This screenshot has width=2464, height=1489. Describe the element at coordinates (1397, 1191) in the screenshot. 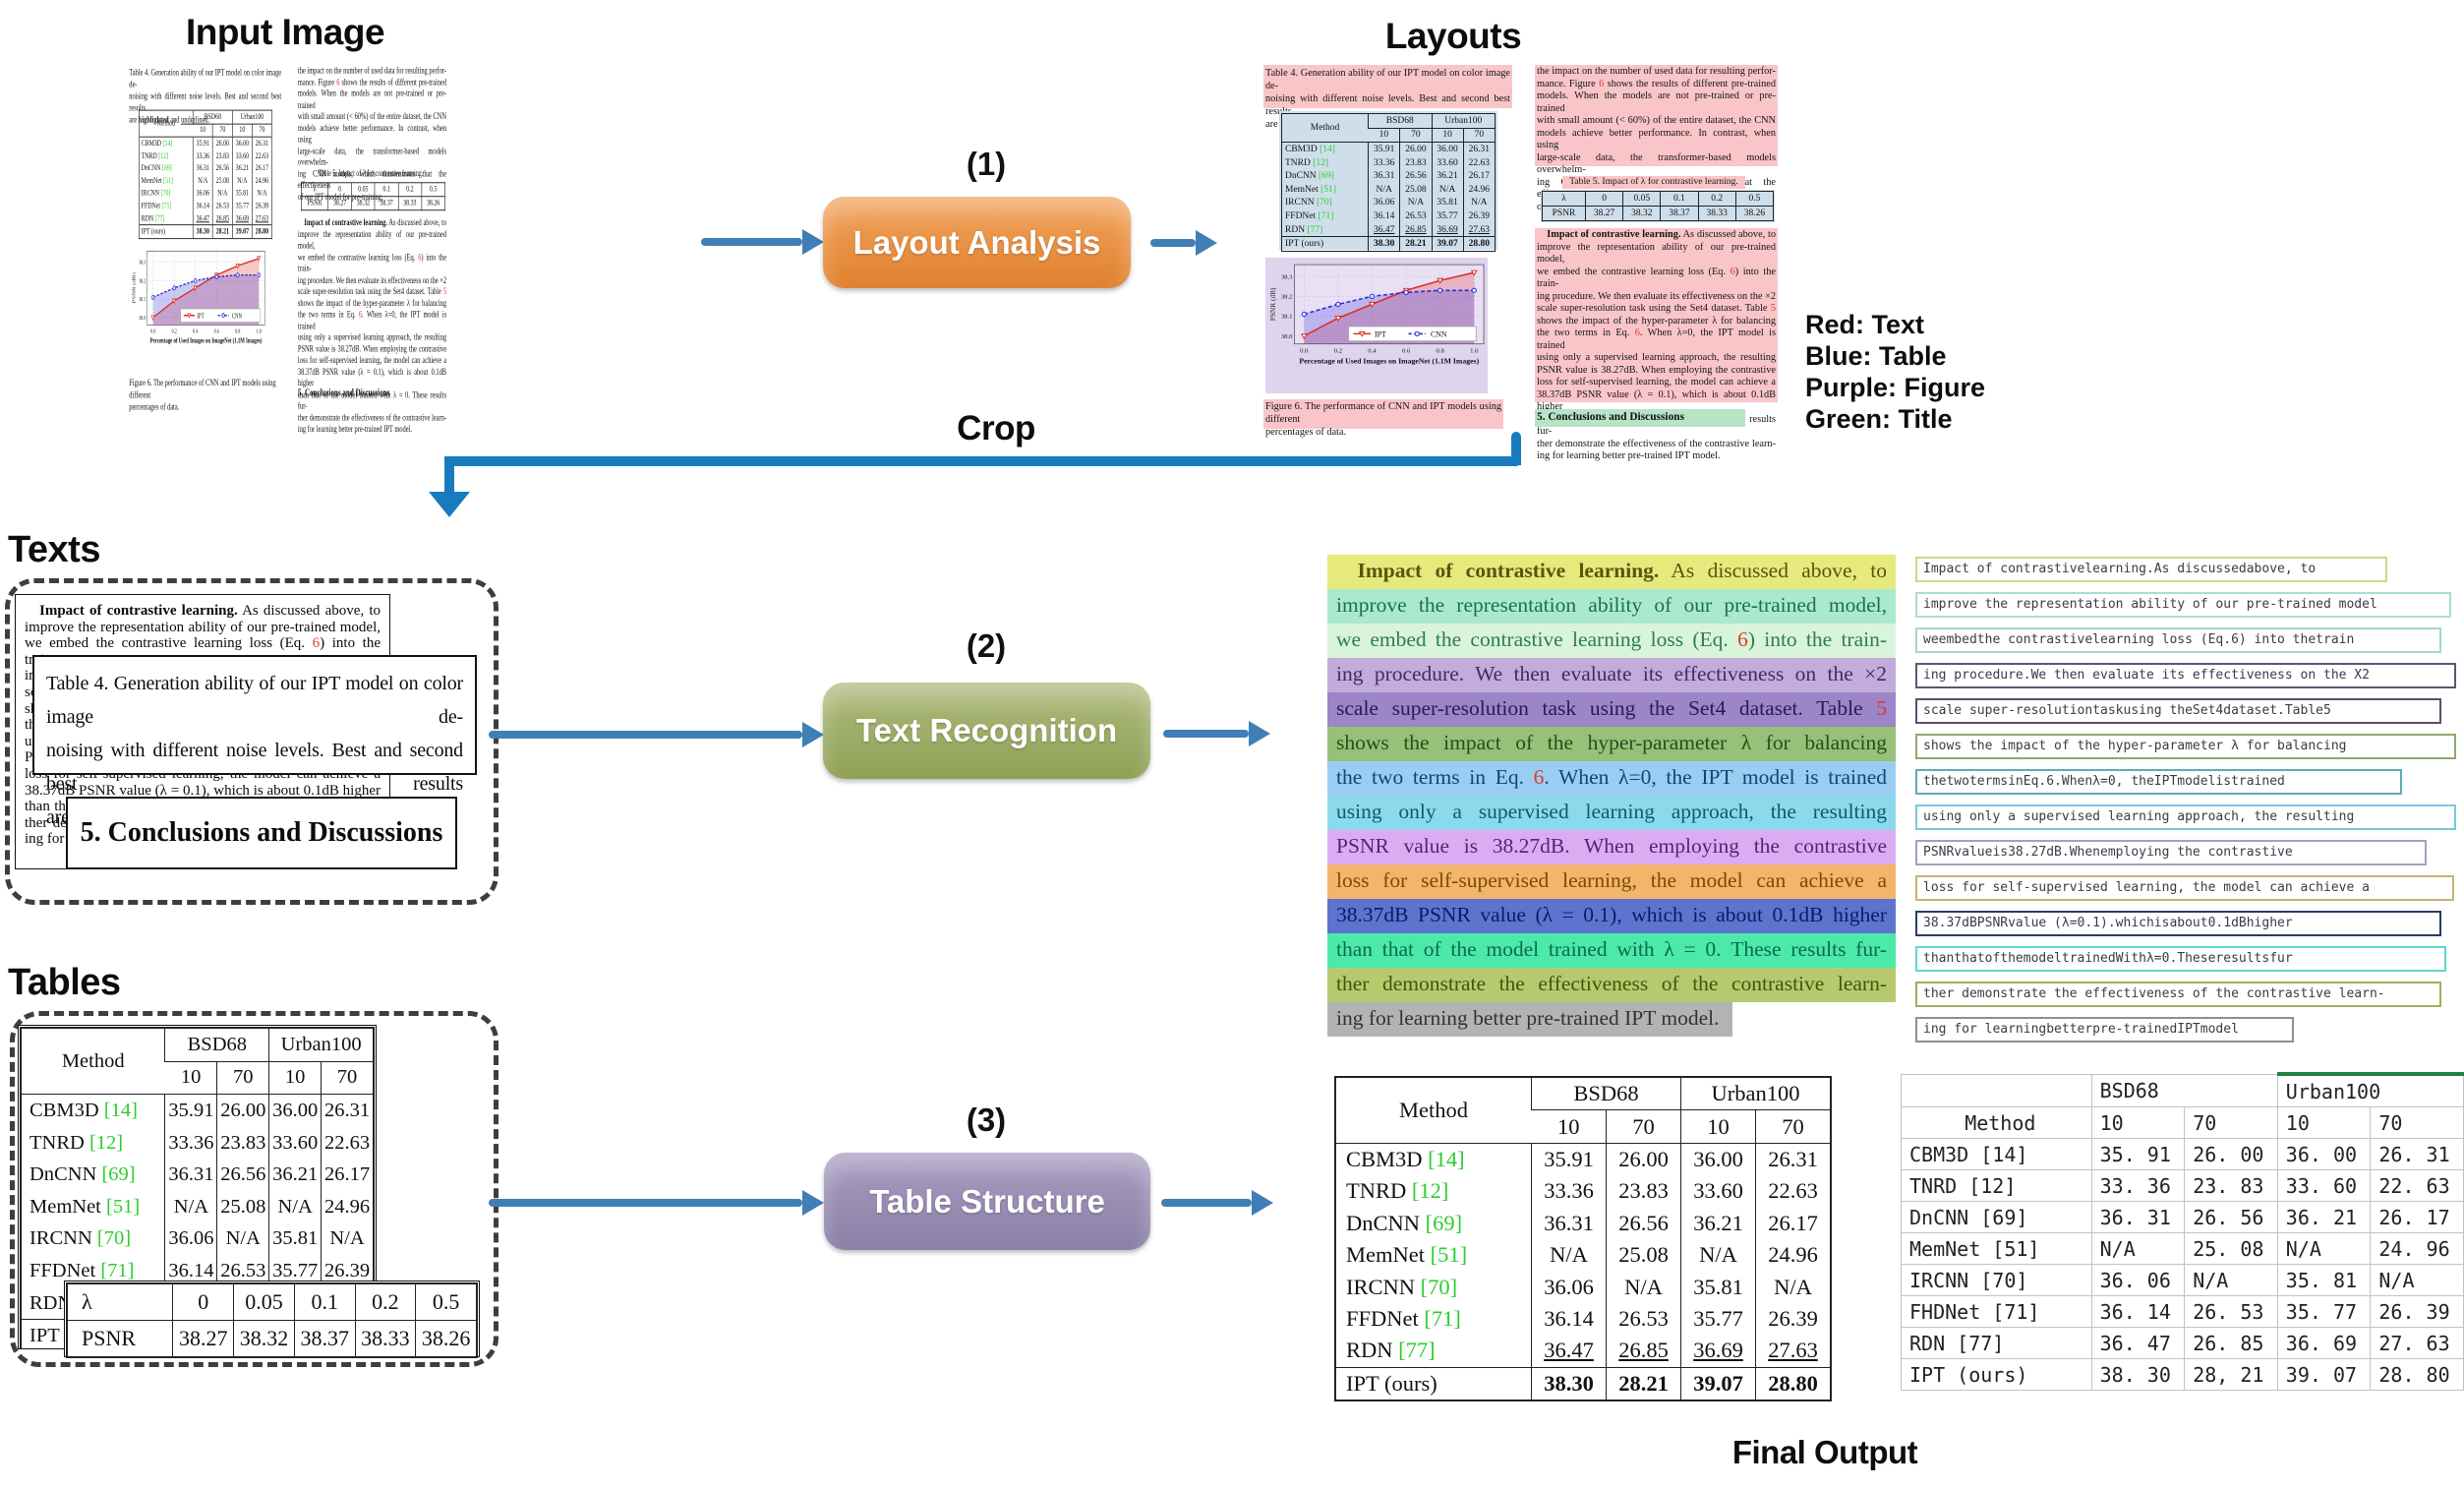

I see `table-cell: TNRD [12]` at that location.